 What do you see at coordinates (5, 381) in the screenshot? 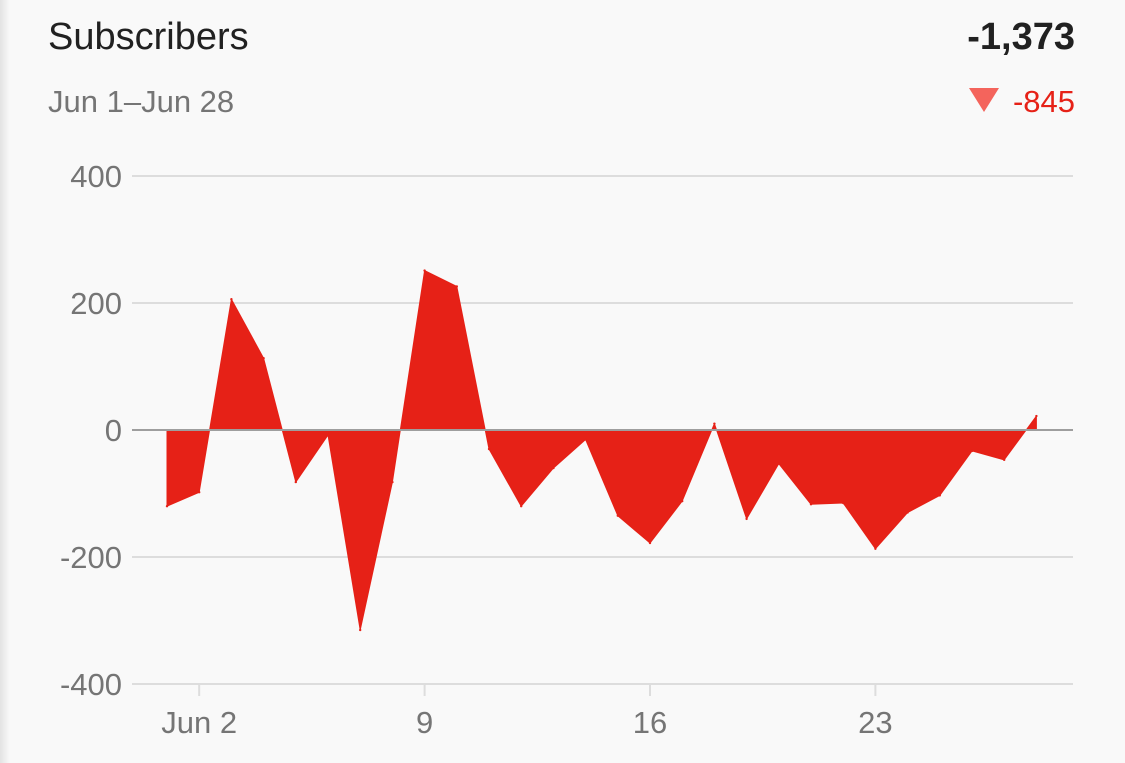
I see `window-edge` at bounding box center [5, 381].